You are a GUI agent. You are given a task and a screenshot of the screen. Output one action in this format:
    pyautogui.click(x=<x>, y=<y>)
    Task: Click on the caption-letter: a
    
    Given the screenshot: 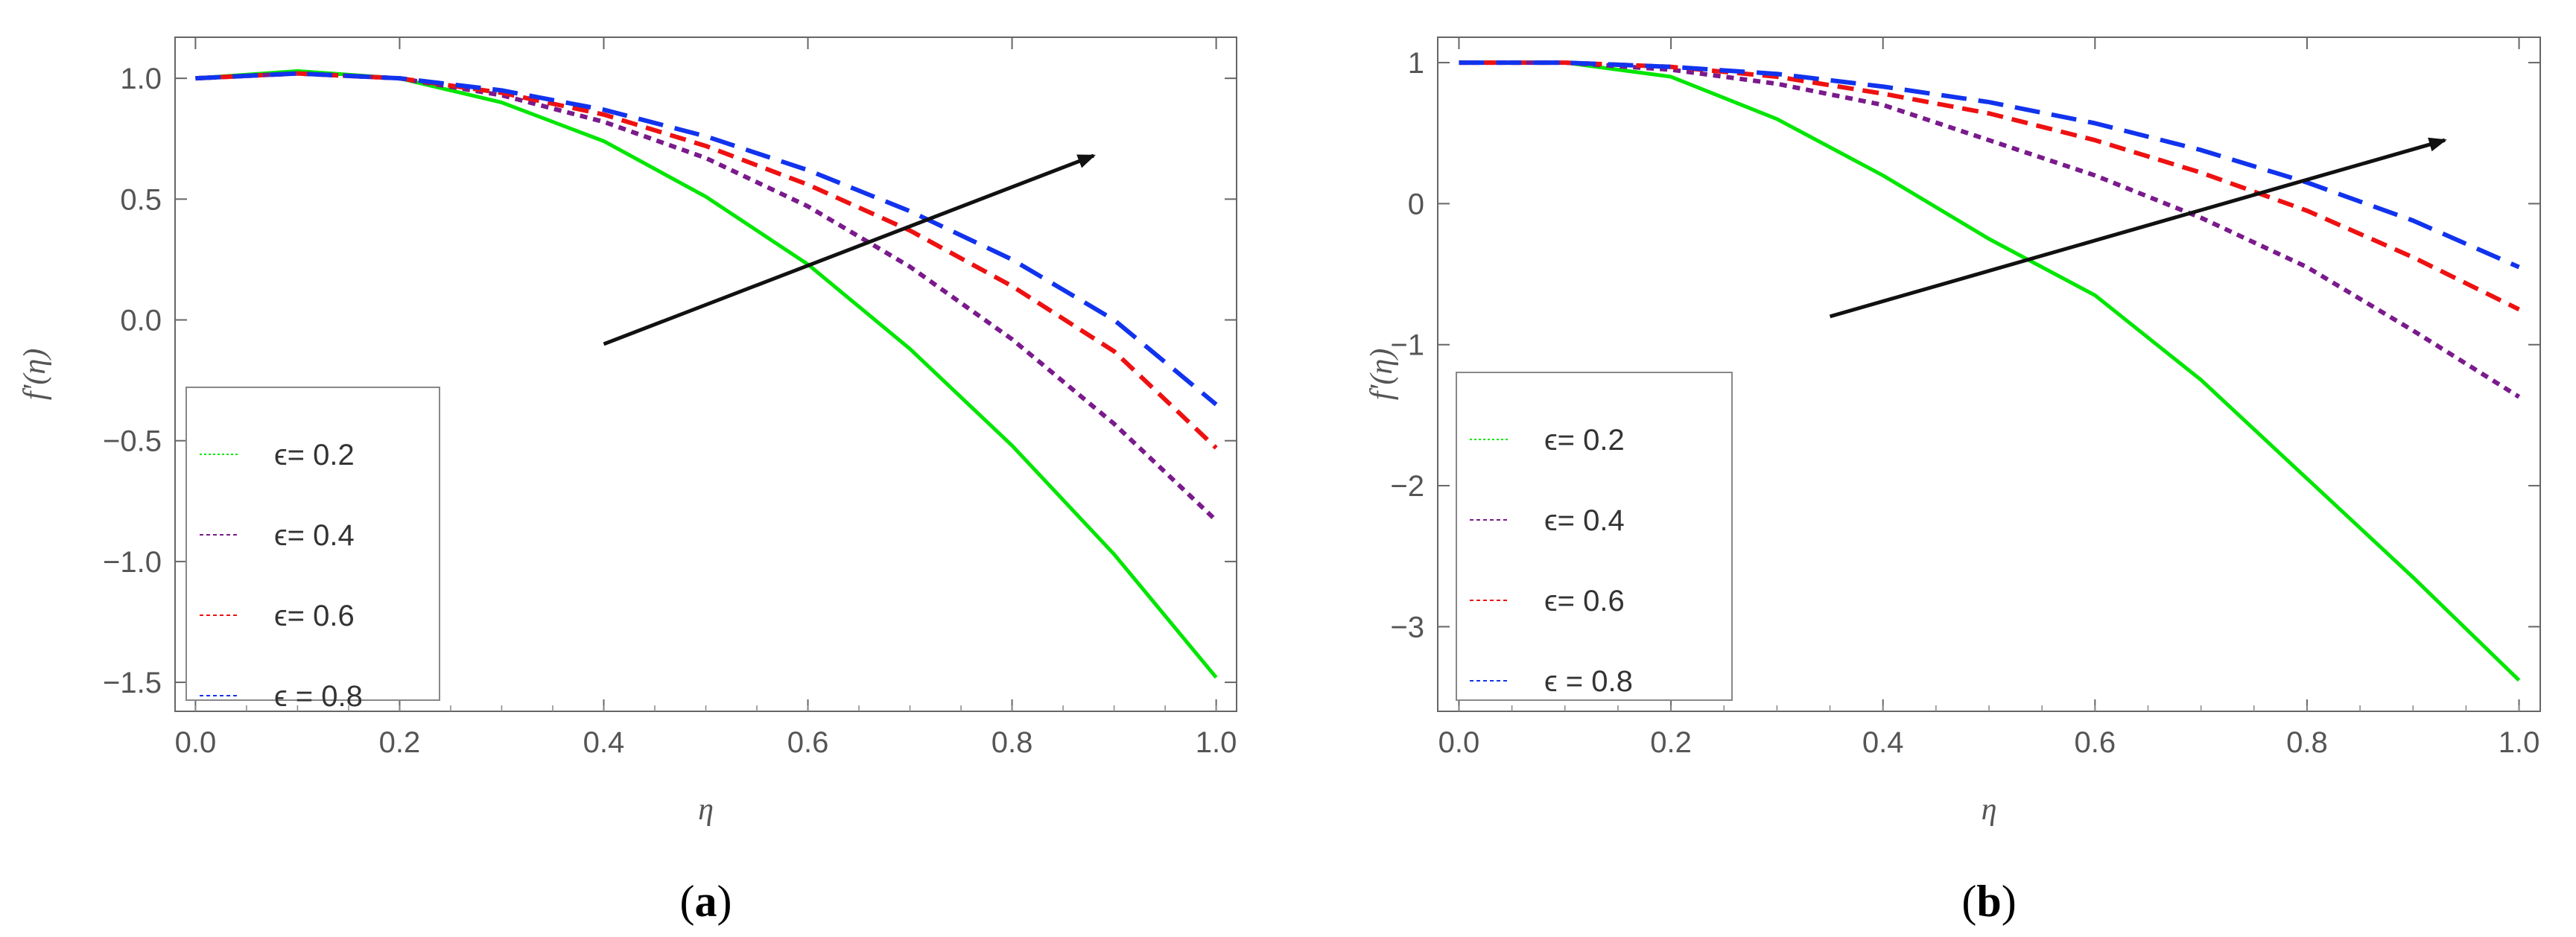 What is the action you would take?
    pyautogui.click(x=706, y=901)
    